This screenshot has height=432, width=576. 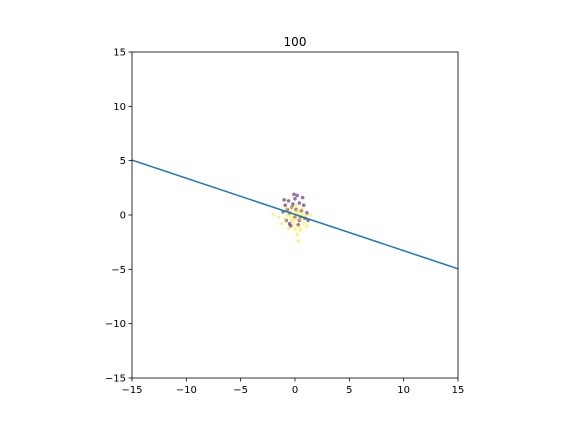 I want to click on y-tick-label: 15, so click(x=119, y=53).